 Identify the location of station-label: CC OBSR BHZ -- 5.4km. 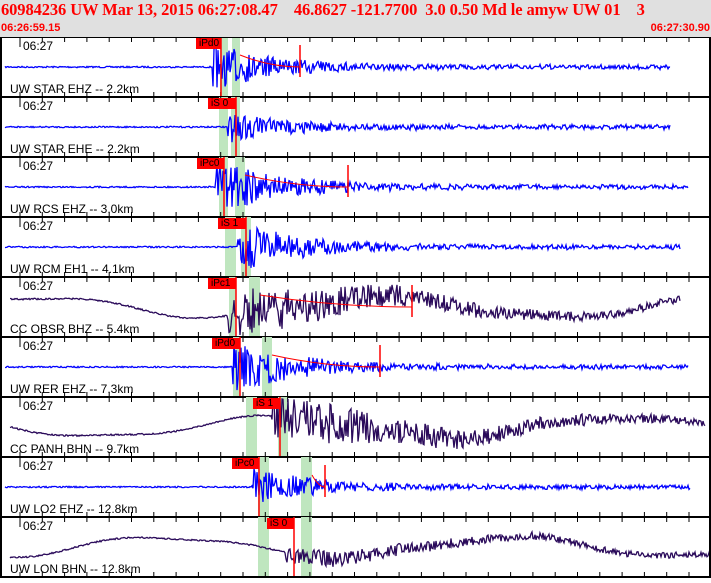
(75, 329).